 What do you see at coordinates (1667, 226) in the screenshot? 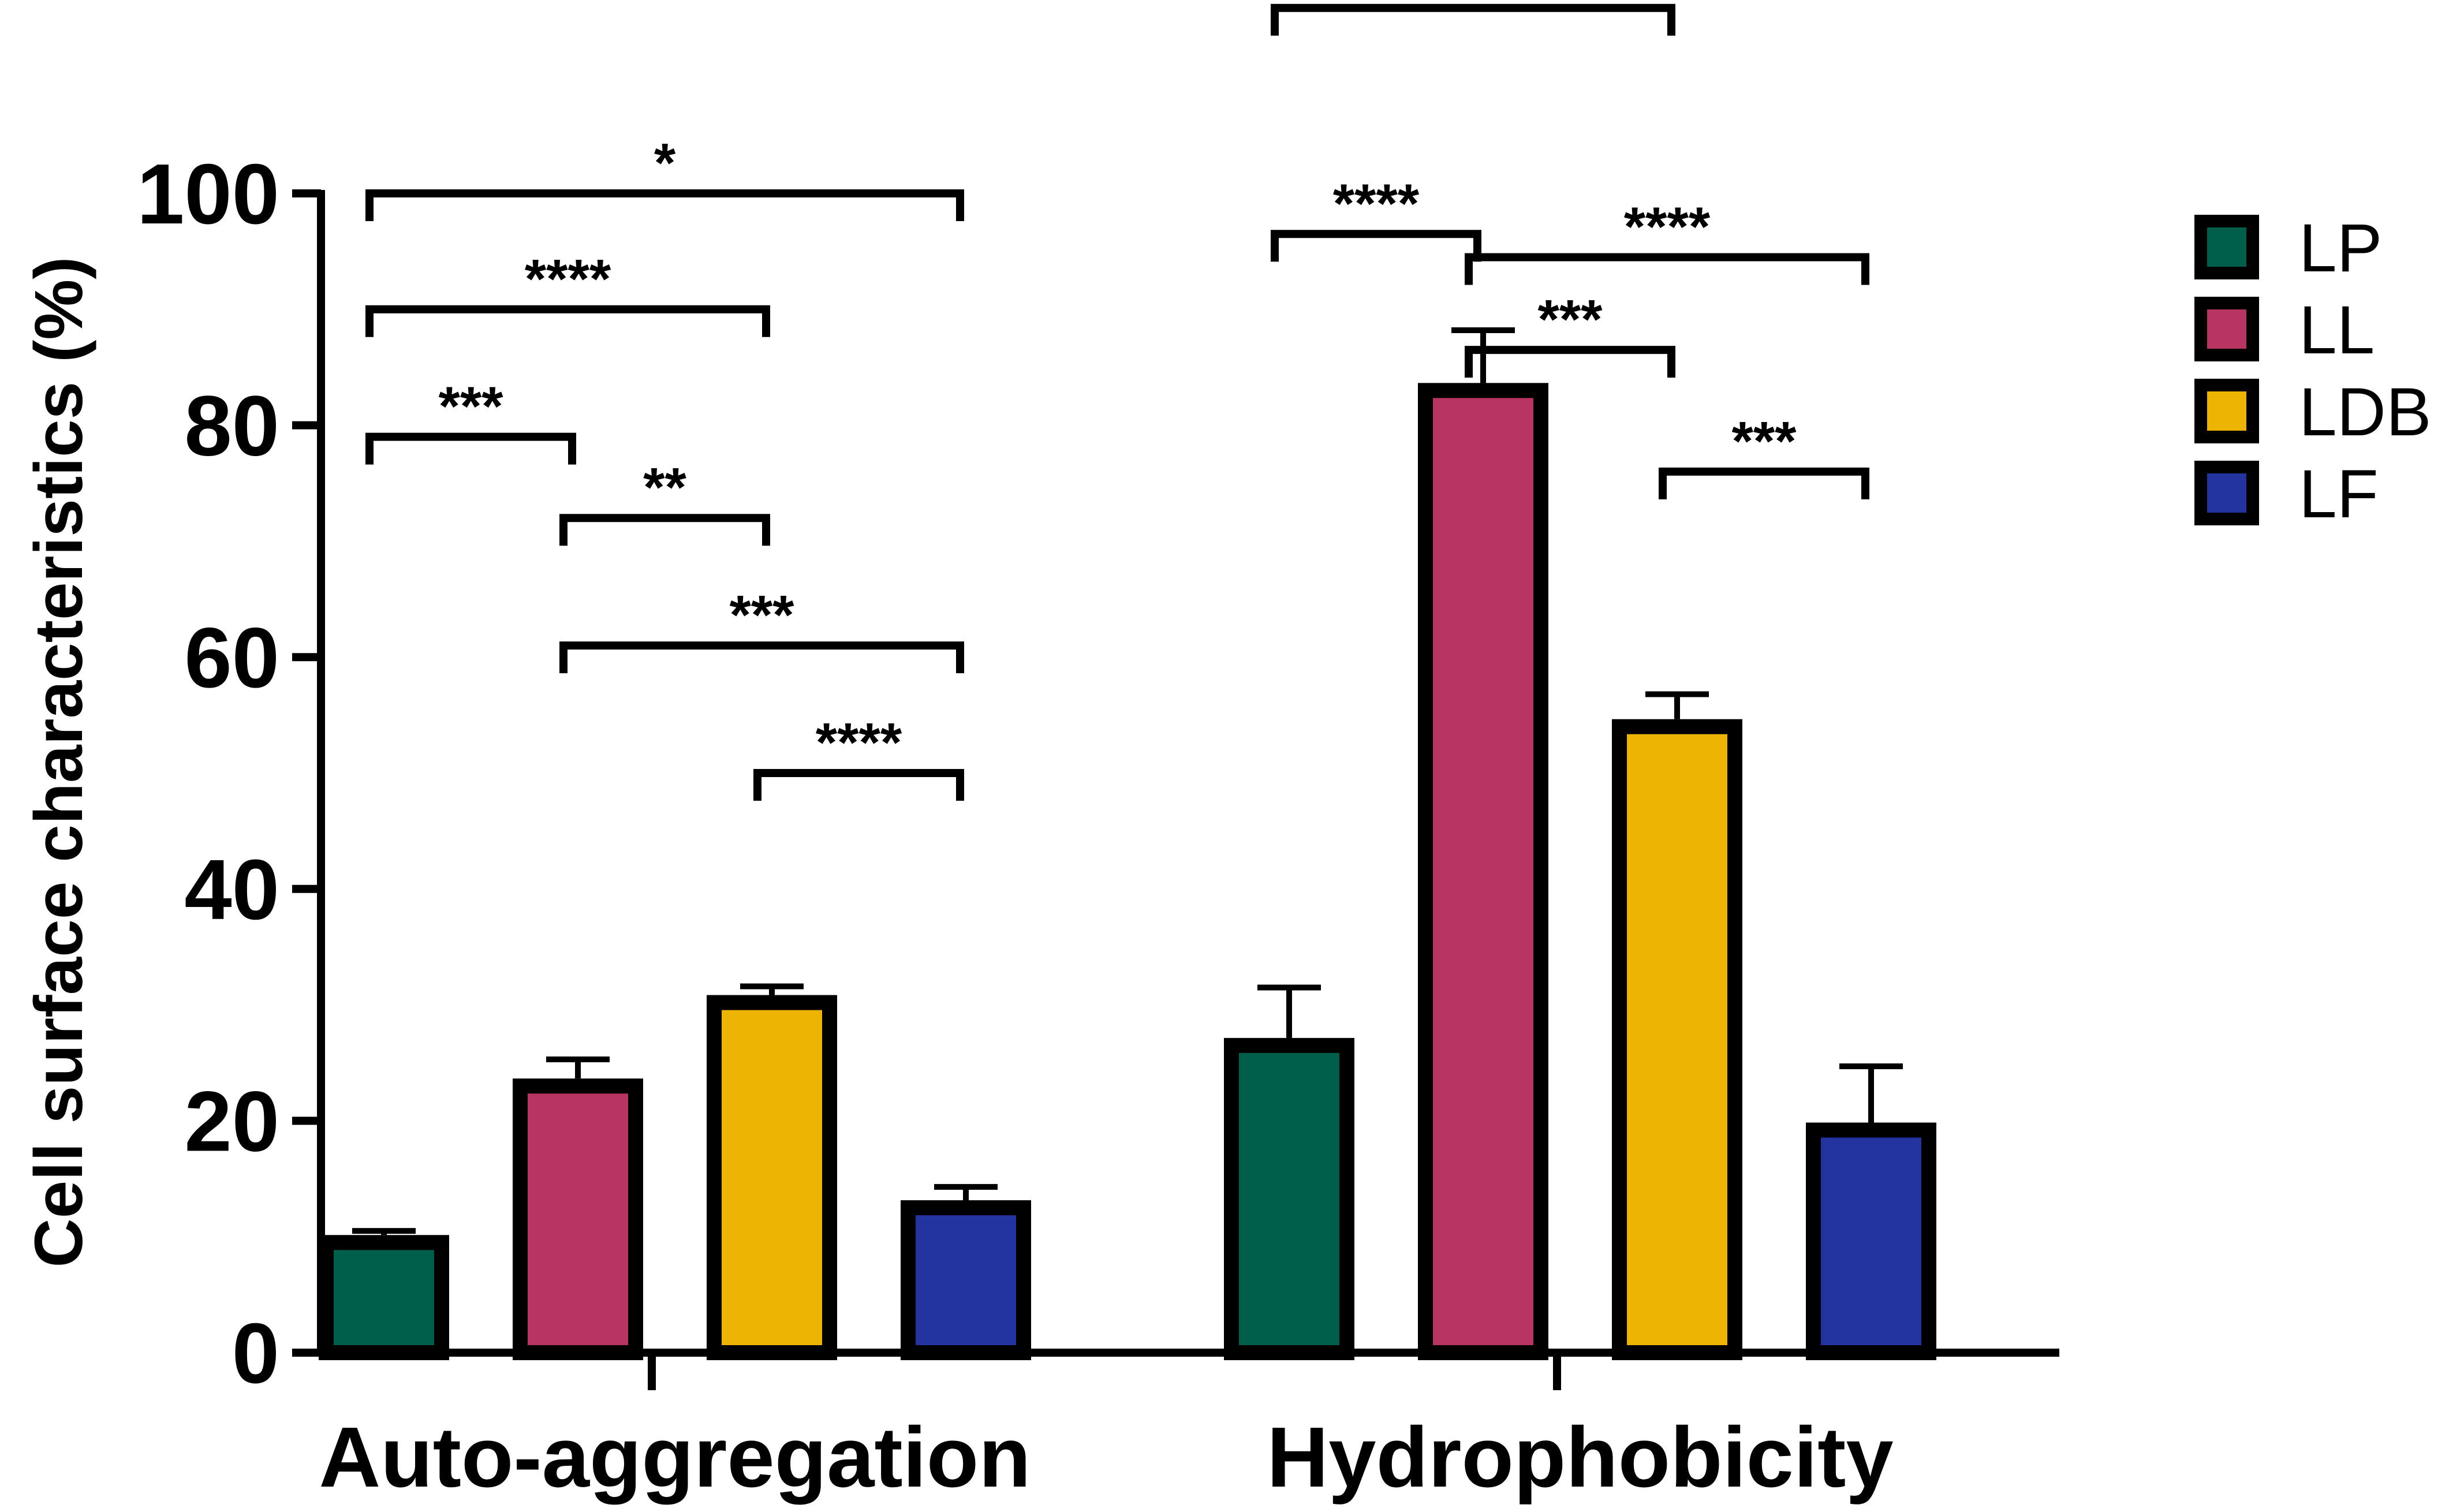
I see `significance-label-9: ****` at bounding box center [1667, 226].